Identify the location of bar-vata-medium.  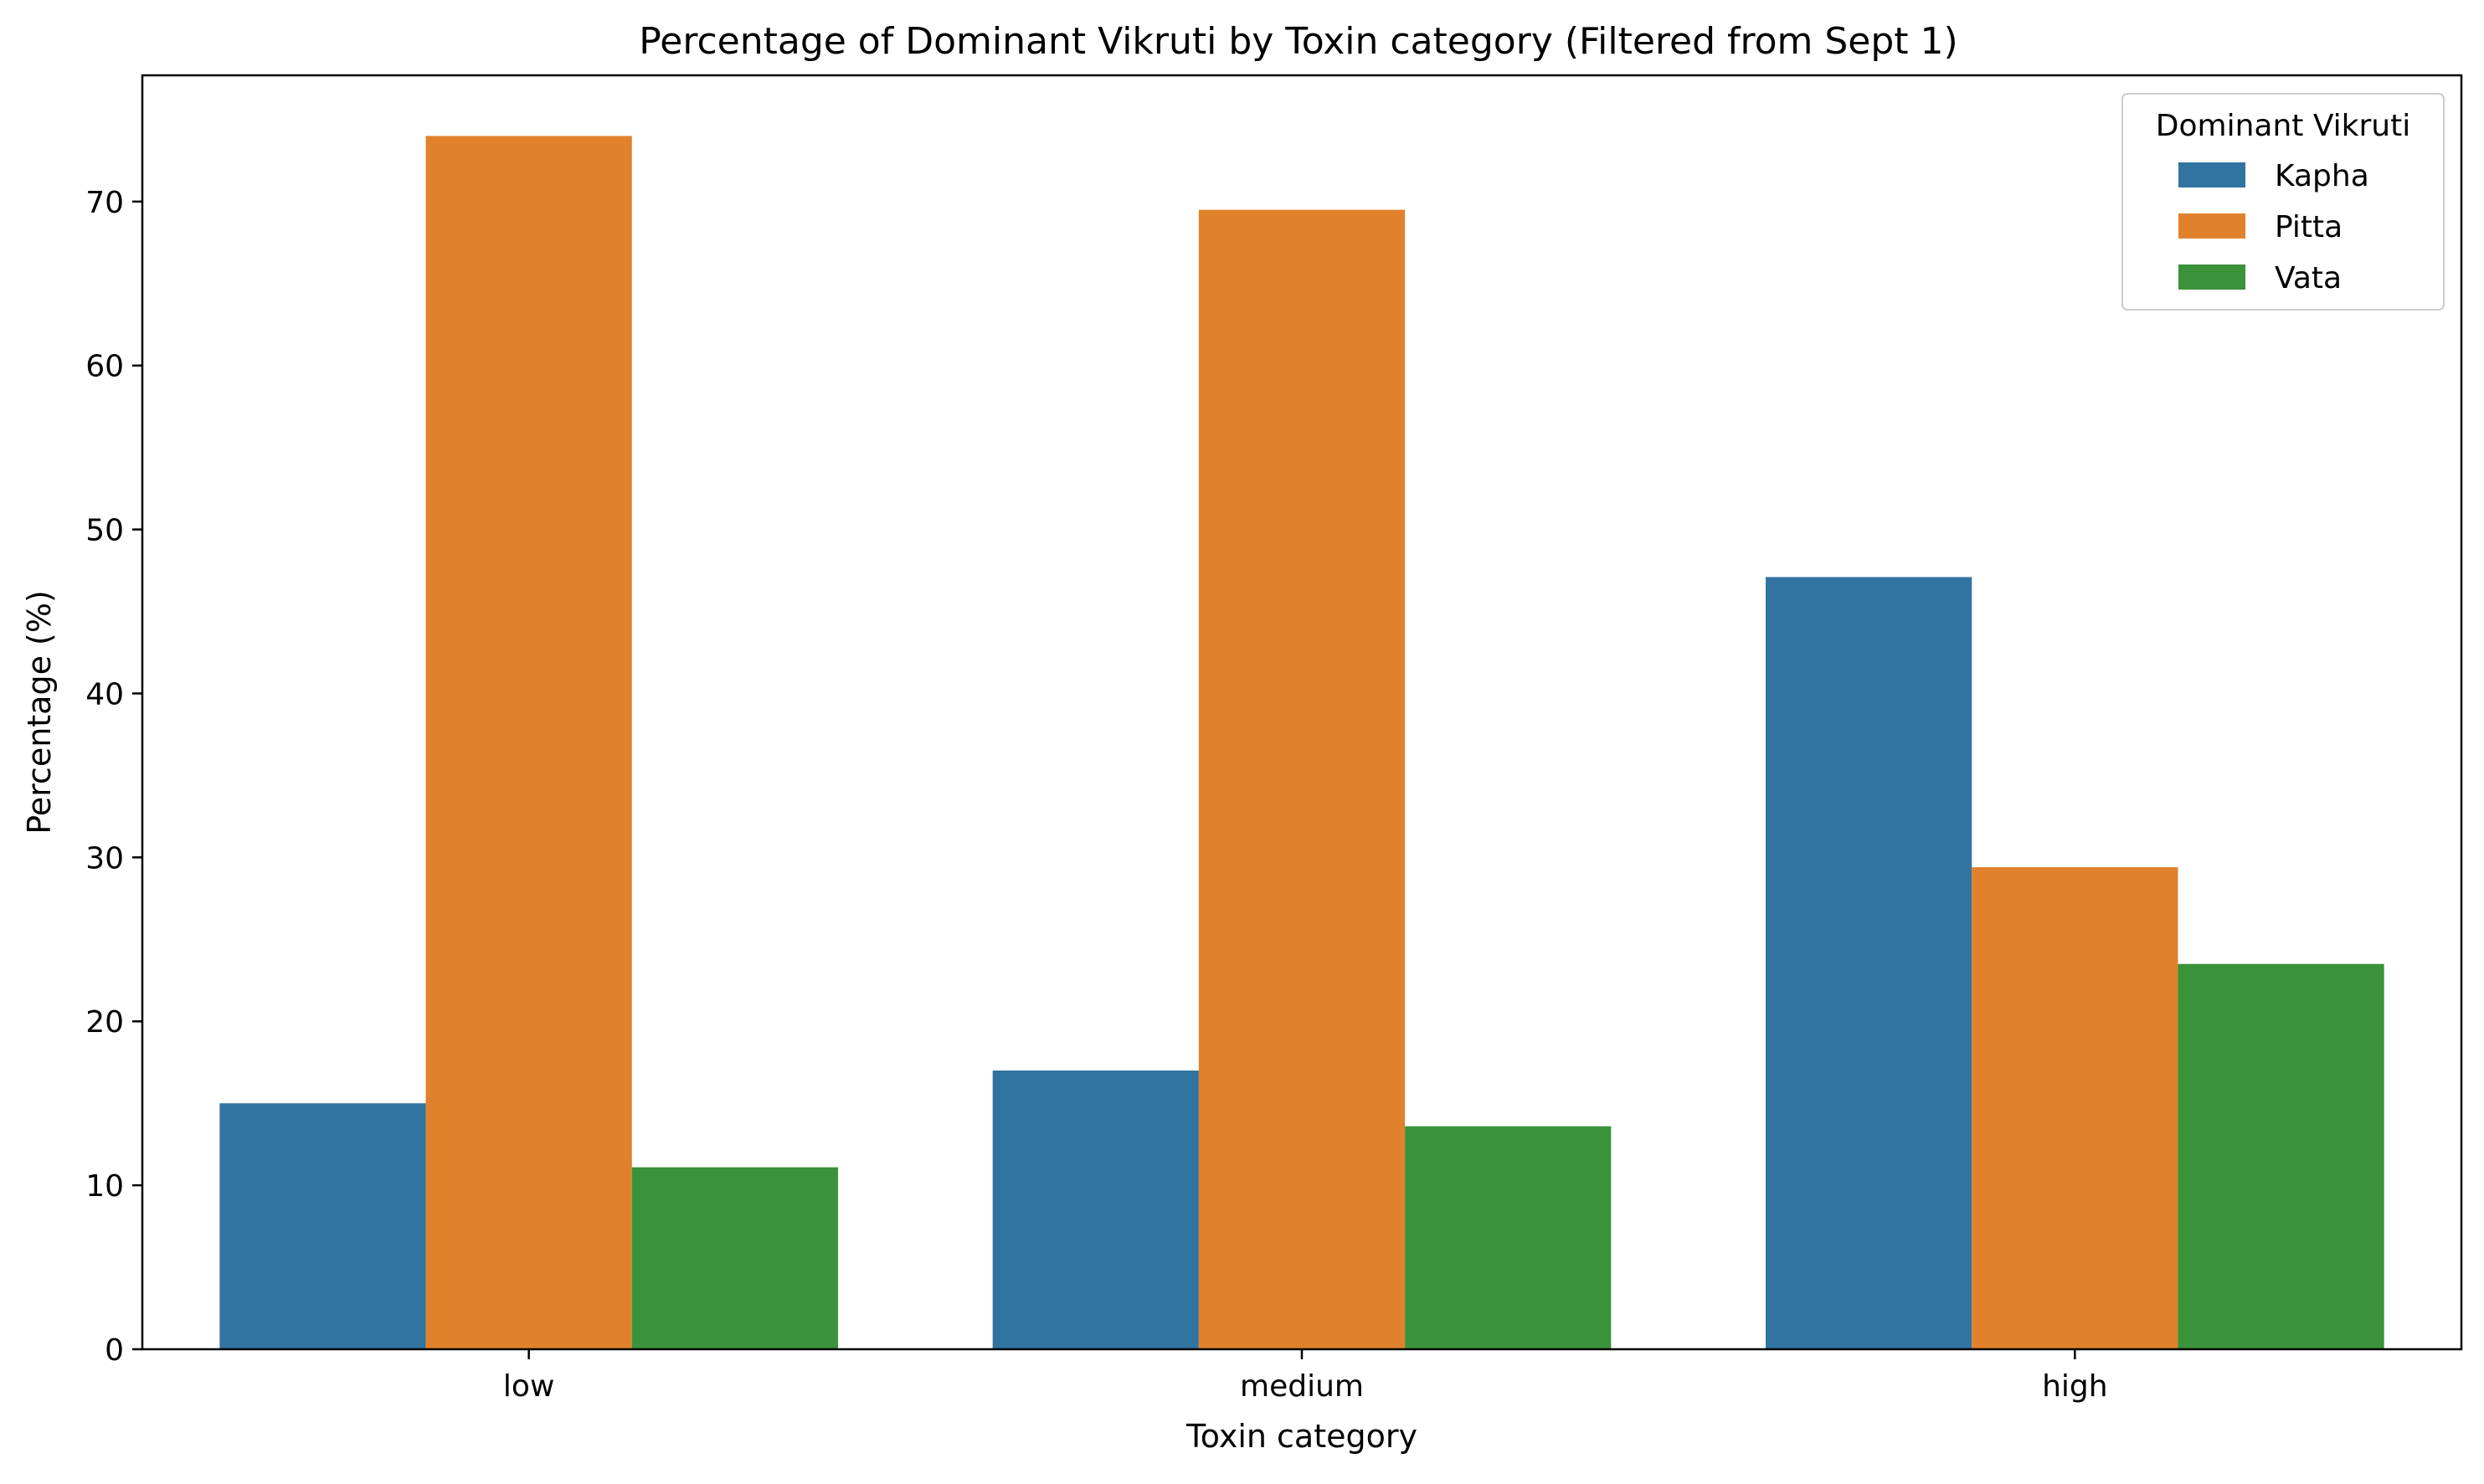
(1508, 1237).